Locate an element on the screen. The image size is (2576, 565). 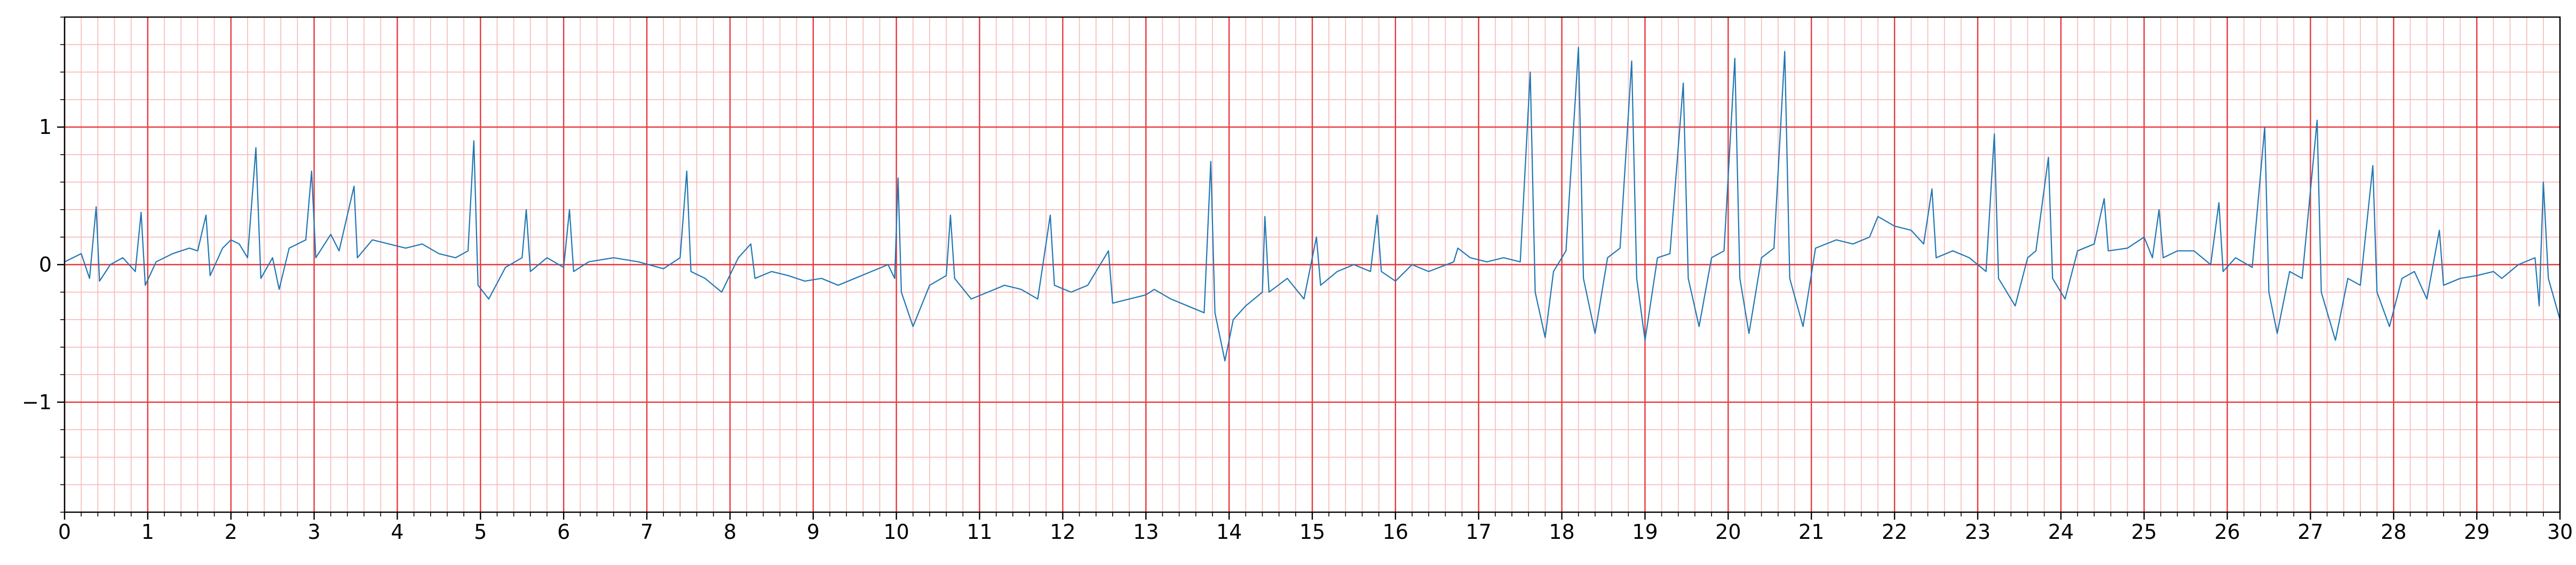
x-tick-label: 14 is located at coordinates (1229, 532).